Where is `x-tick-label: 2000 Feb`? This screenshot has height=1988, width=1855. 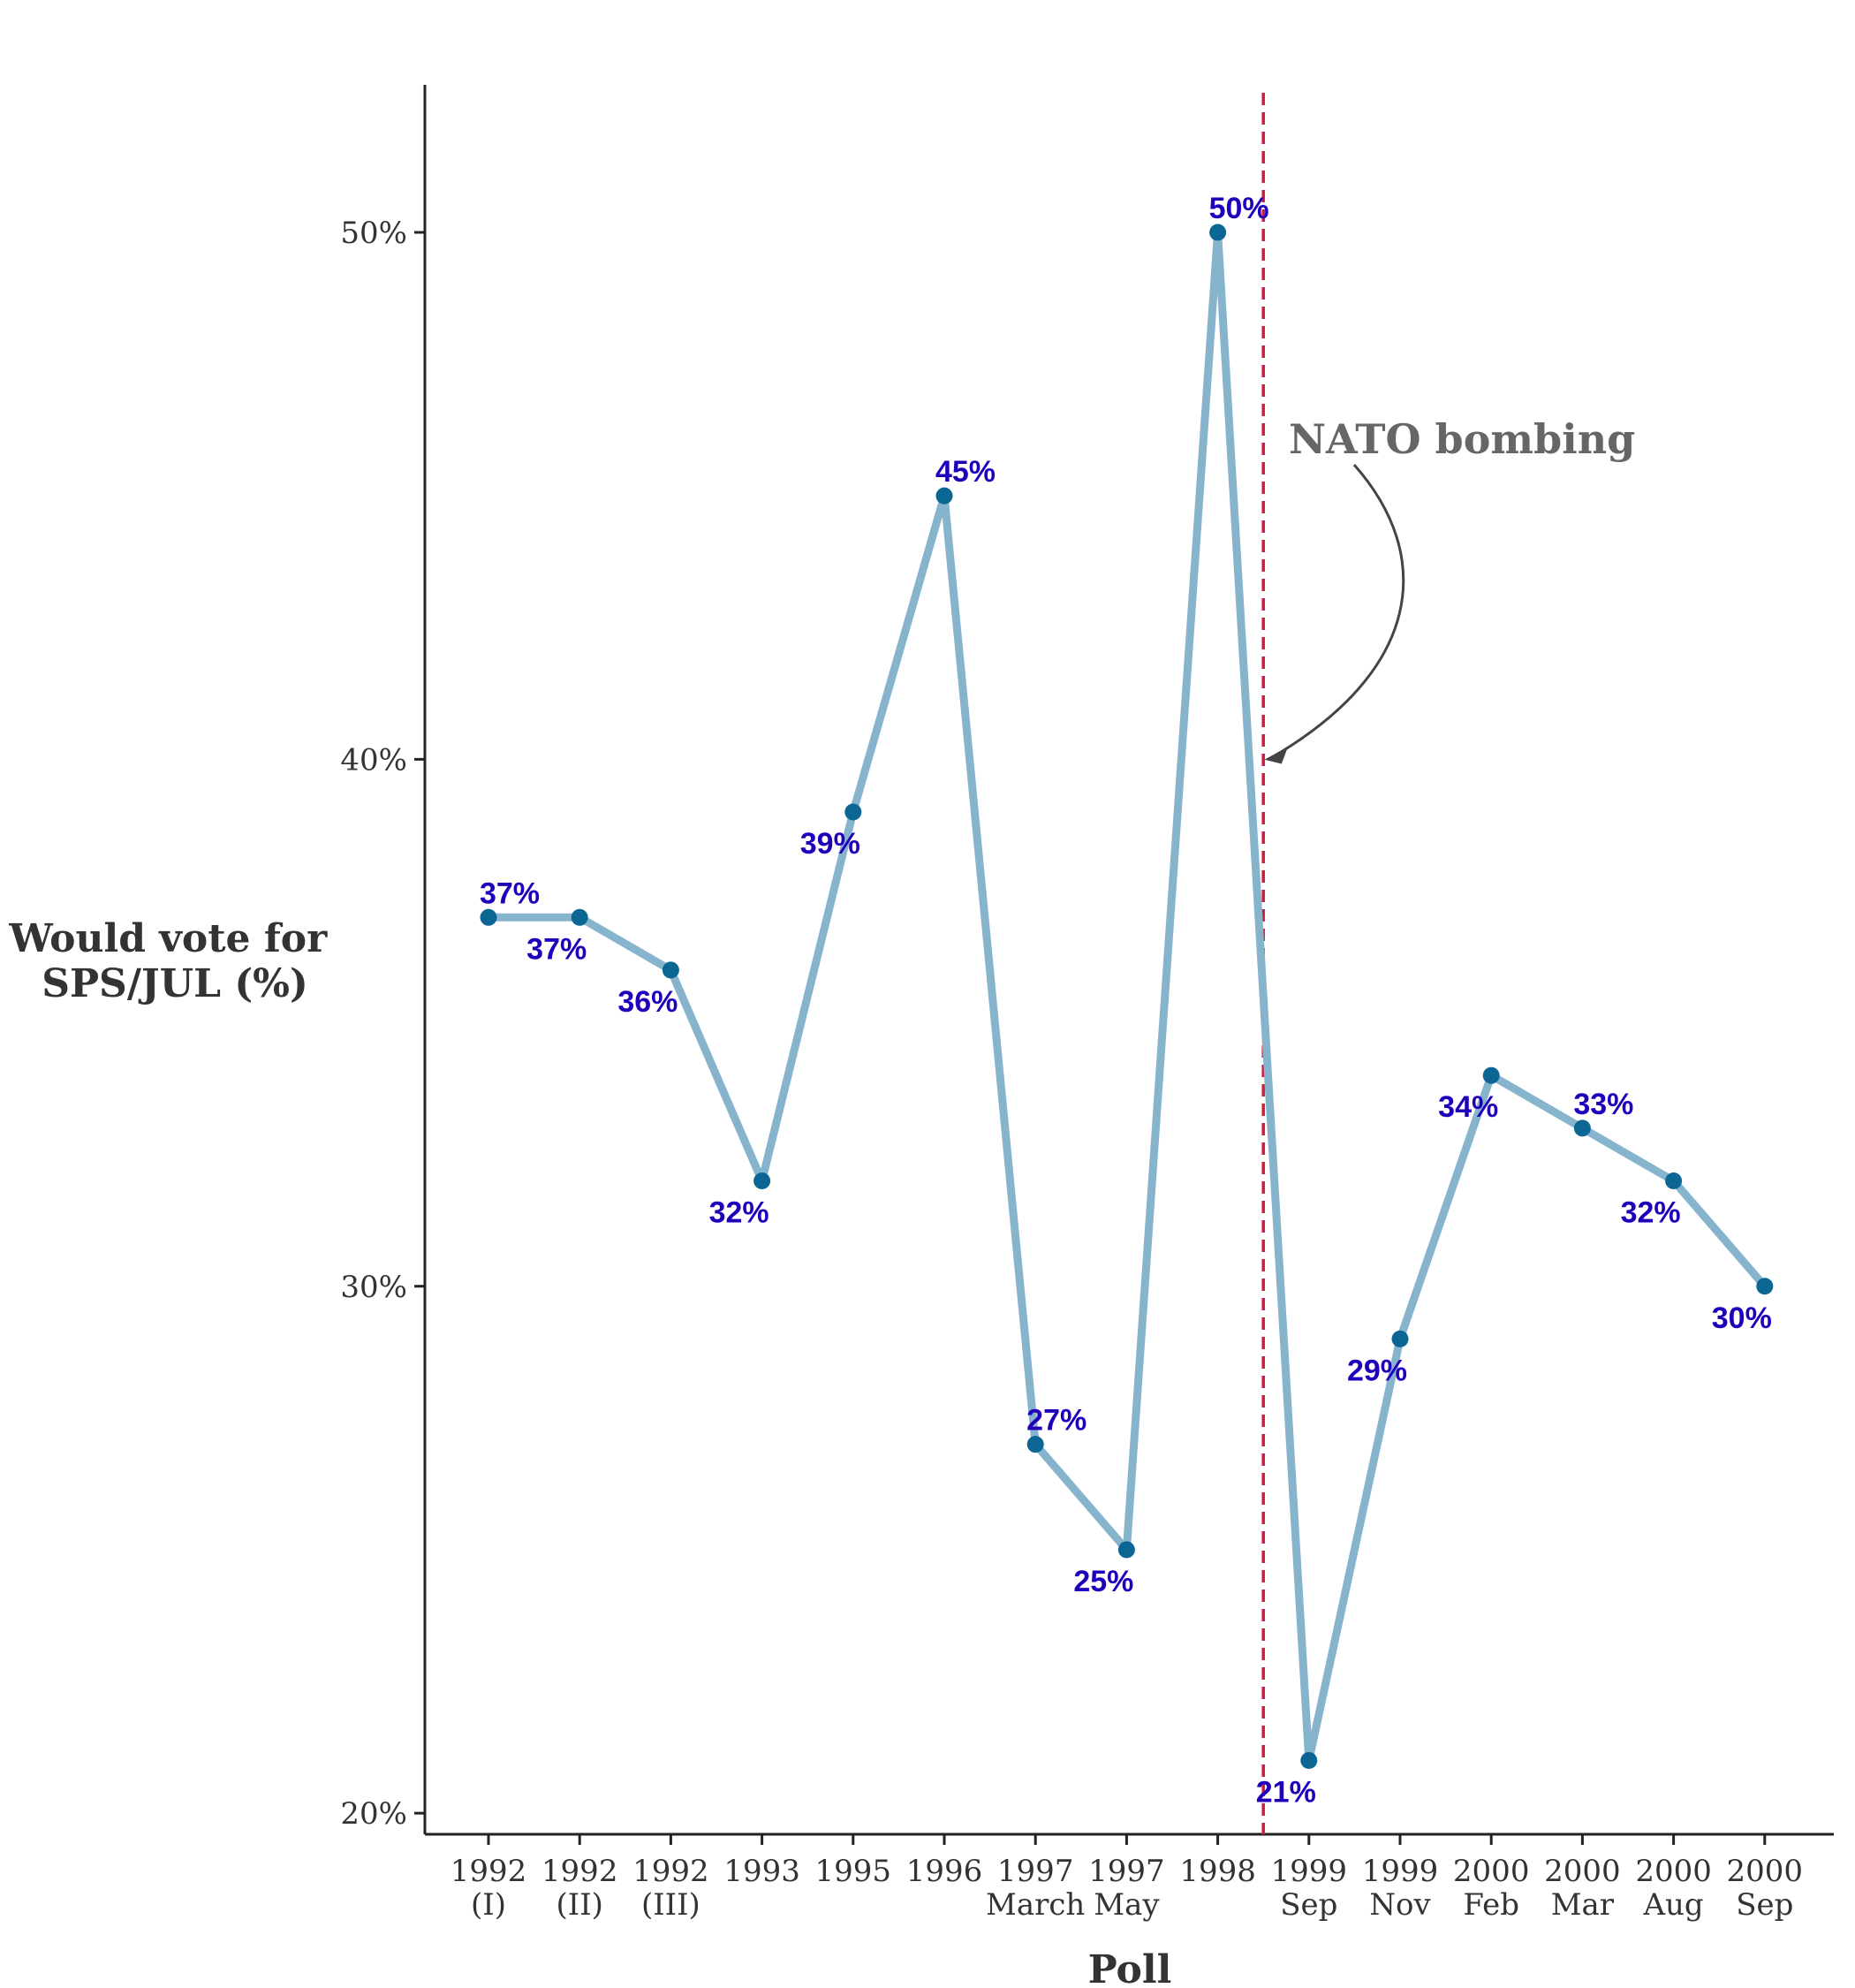
x-tick-label: 2000 Feb is located at coordinates (1491, 1888).